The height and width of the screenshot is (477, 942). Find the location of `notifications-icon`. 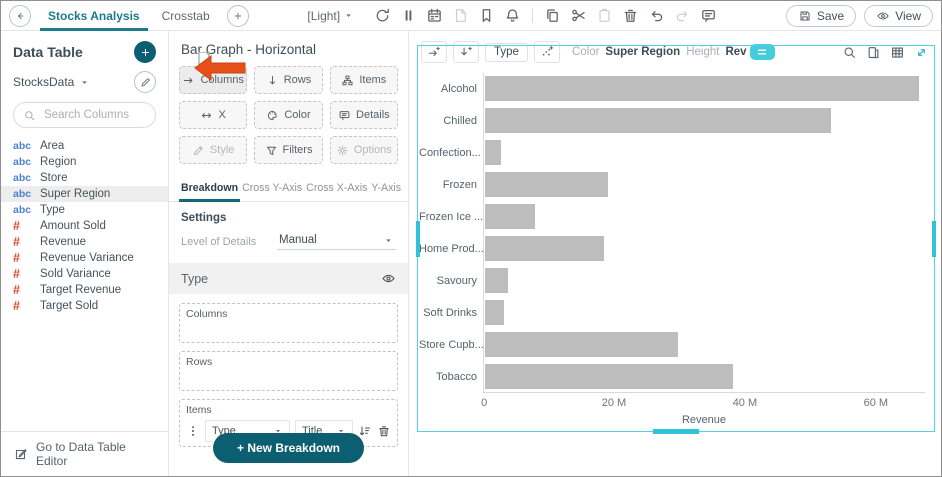

notifications-icon is located at coordinates (512, 15).